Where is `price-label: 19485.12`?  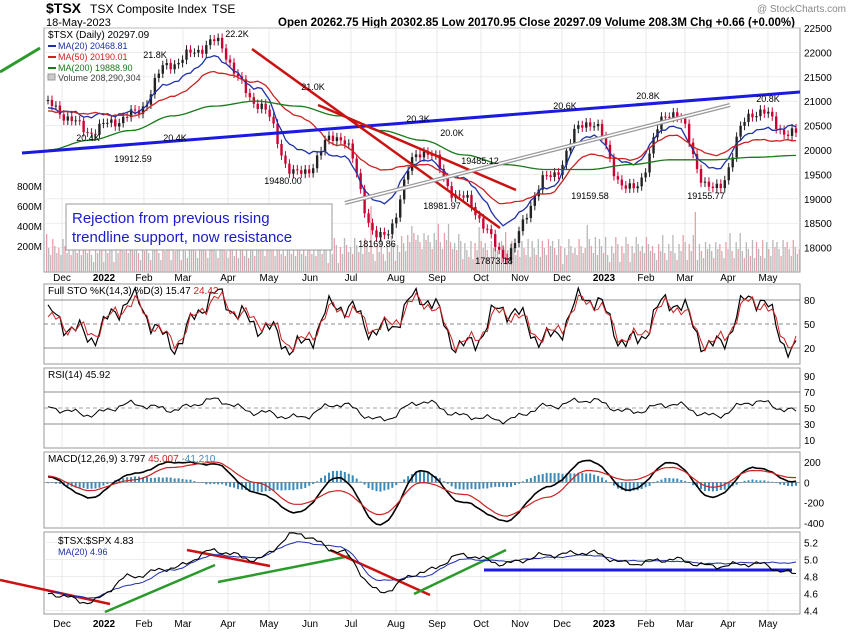 price-label: 19485.12 is located at coordinates (480, 161).